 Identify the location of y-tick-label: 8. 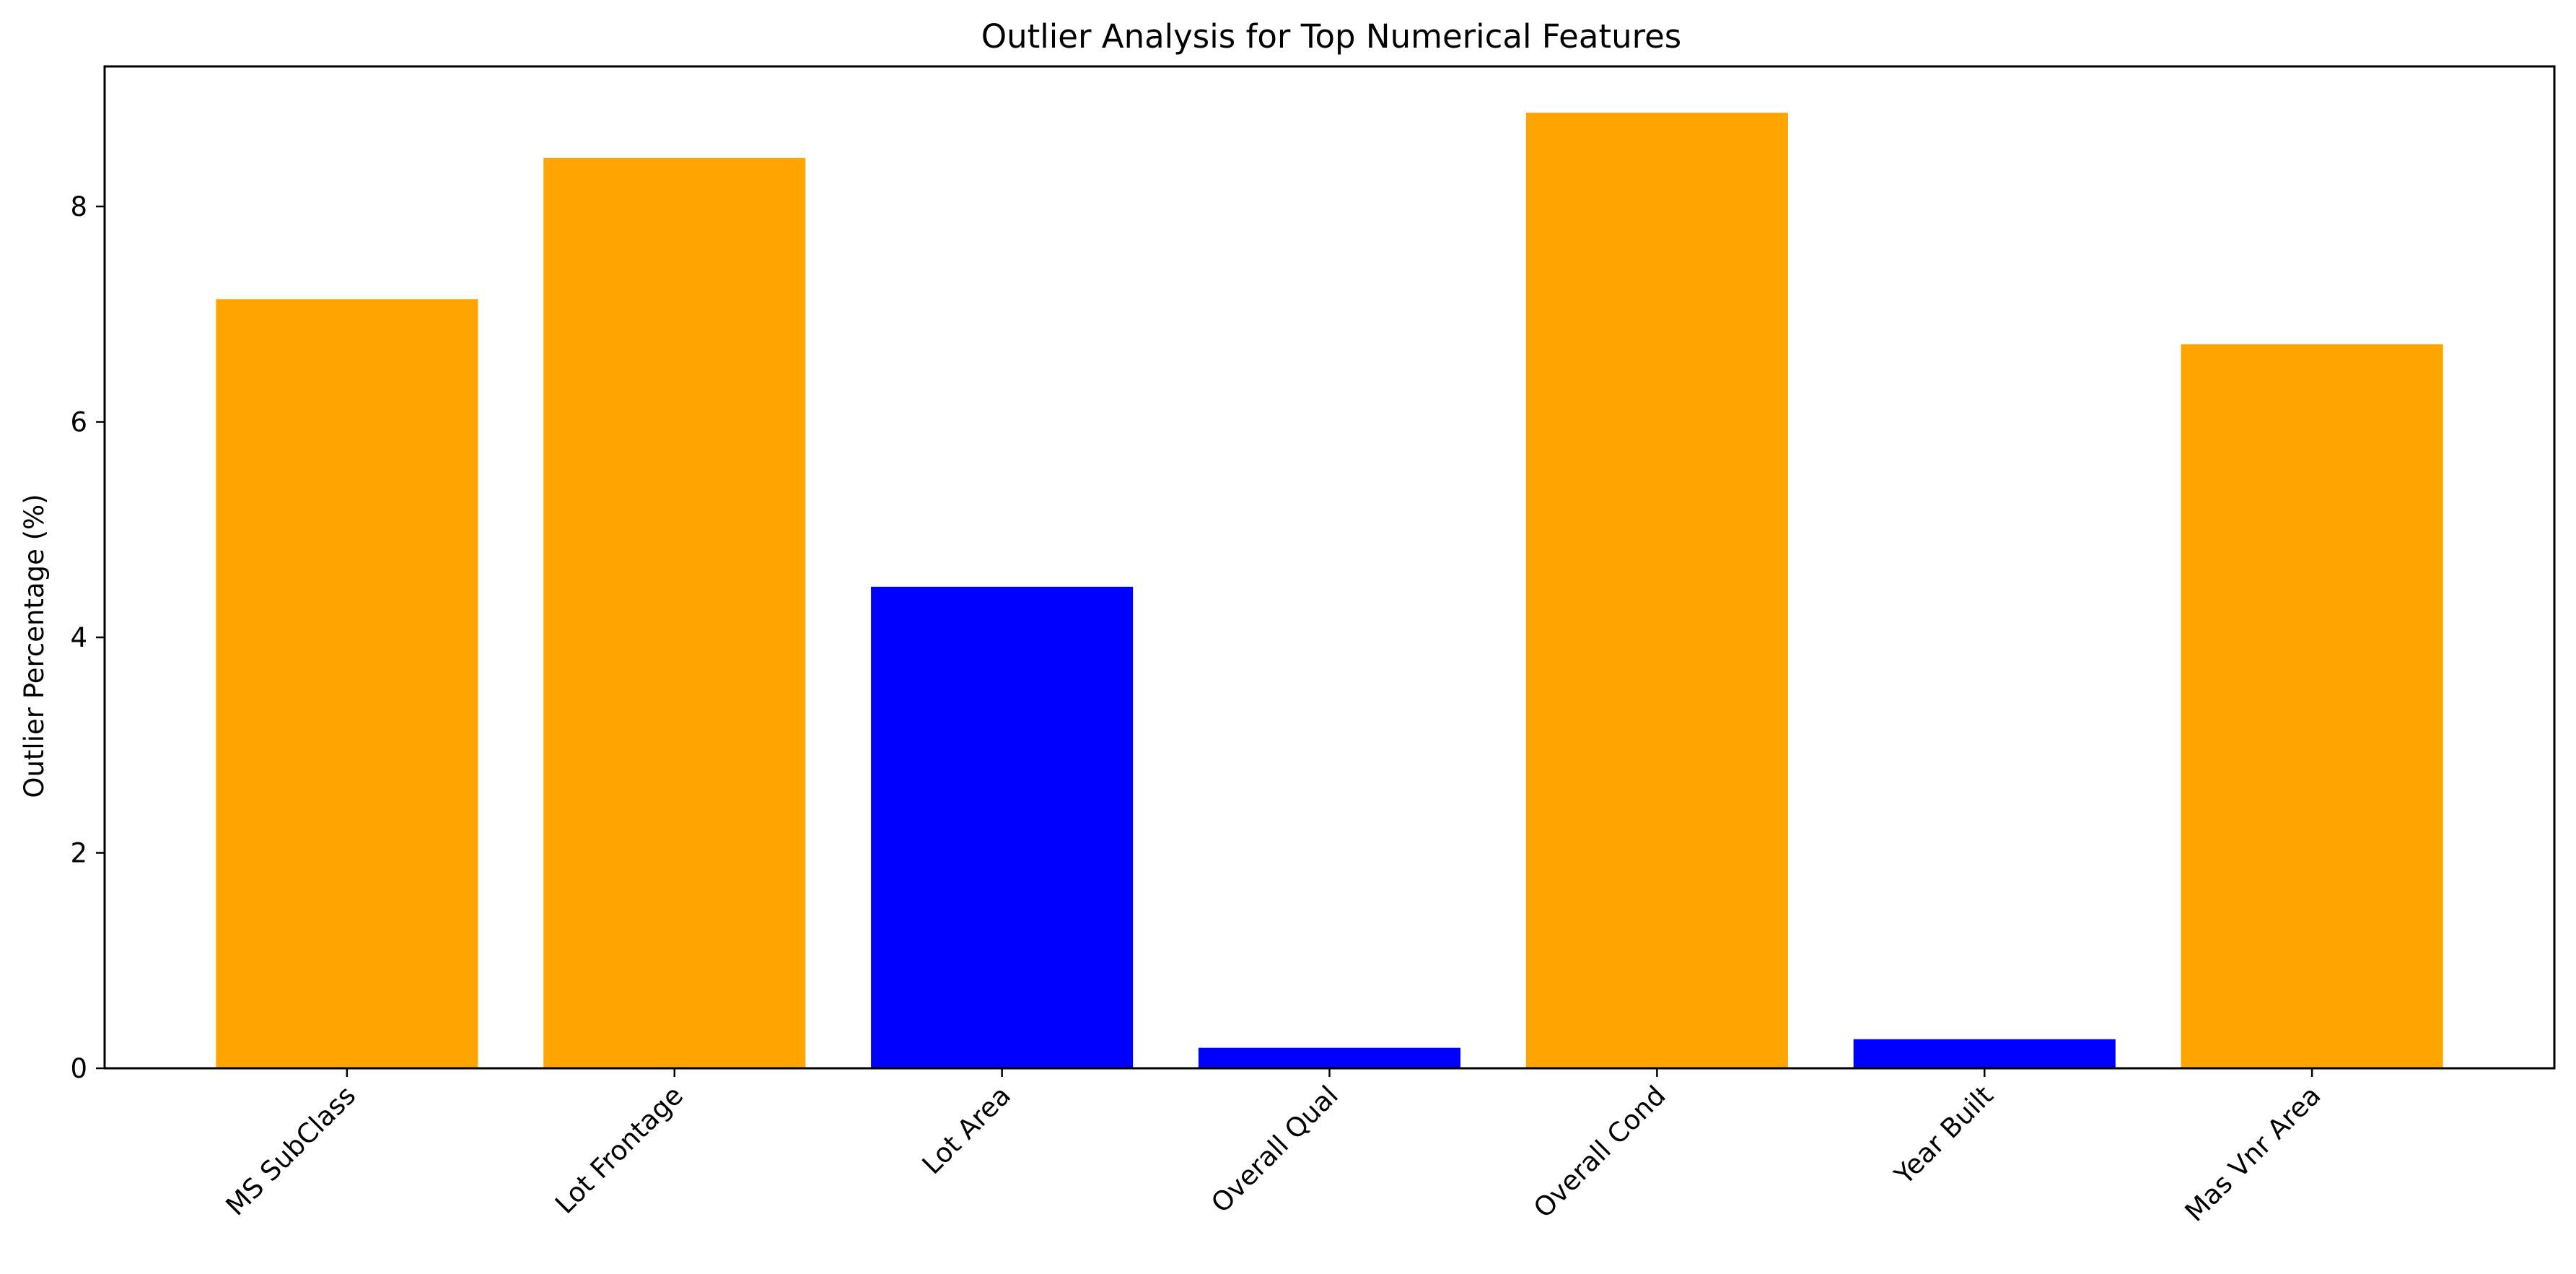
(78, 206).